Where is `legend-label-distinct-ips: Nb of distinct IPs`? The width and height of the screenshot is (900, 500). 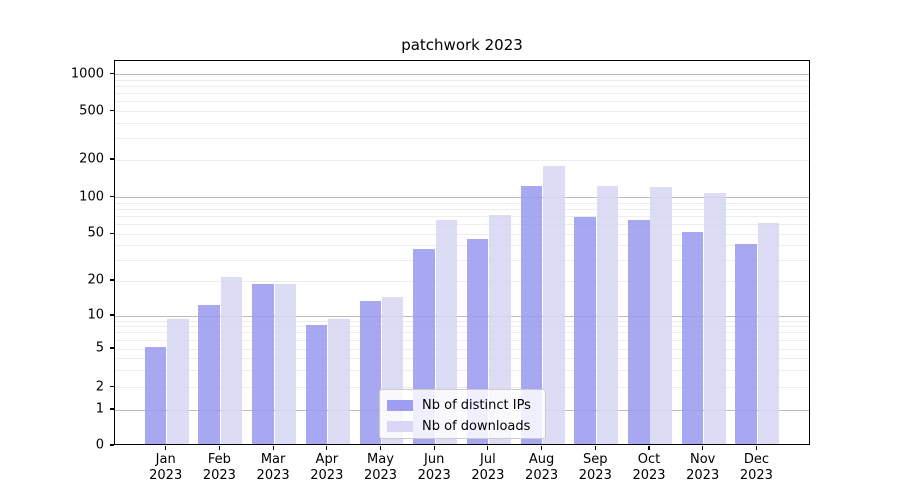 legend-label-distinct-ips: Nb of distinct IPs is located at coordinates (476, 405).